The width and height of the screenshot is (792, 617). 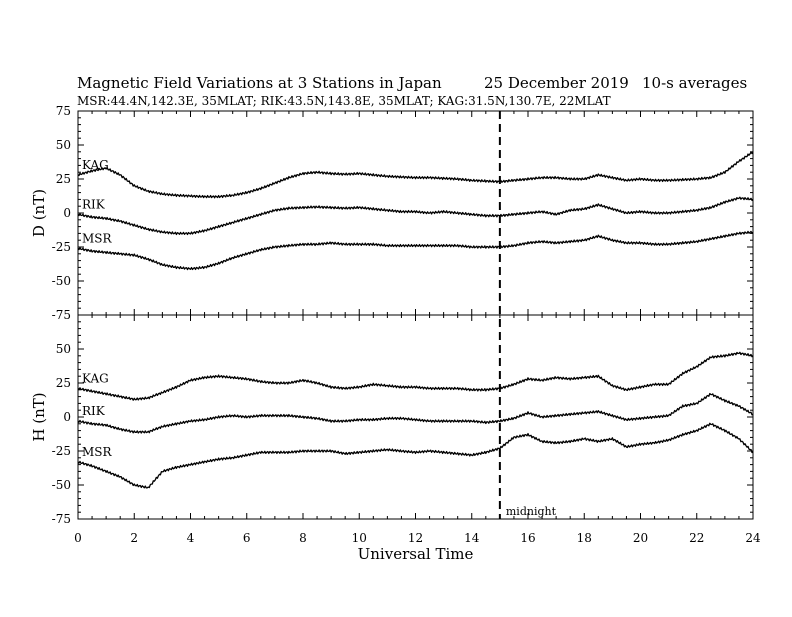 What do you see at coordinates (556, 83) in the screenshot?
I see `chart-date: 25 December 2019` at bounding box center [556, 83].